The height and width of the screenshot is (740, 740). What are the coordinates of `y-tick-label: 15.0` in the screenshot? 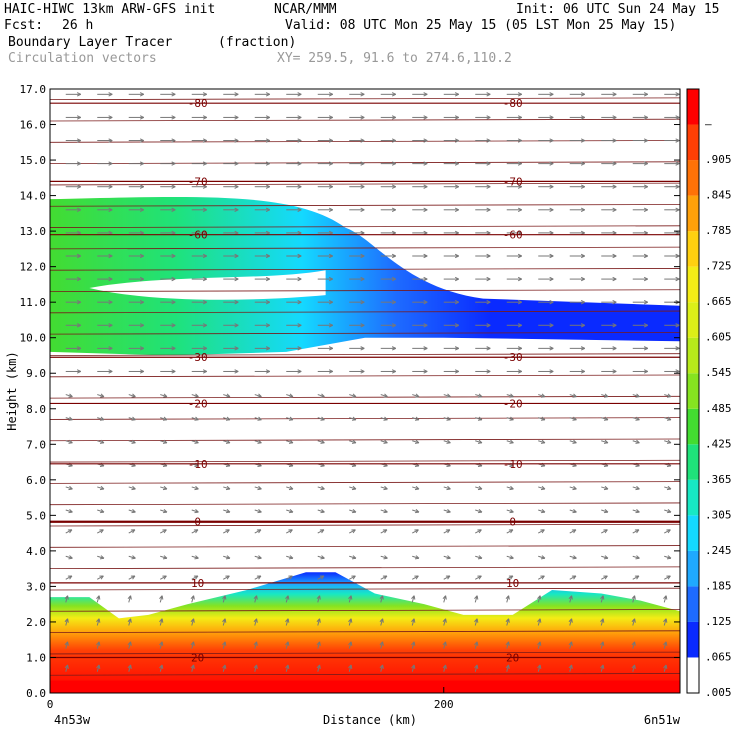 It's located at (33, 160).